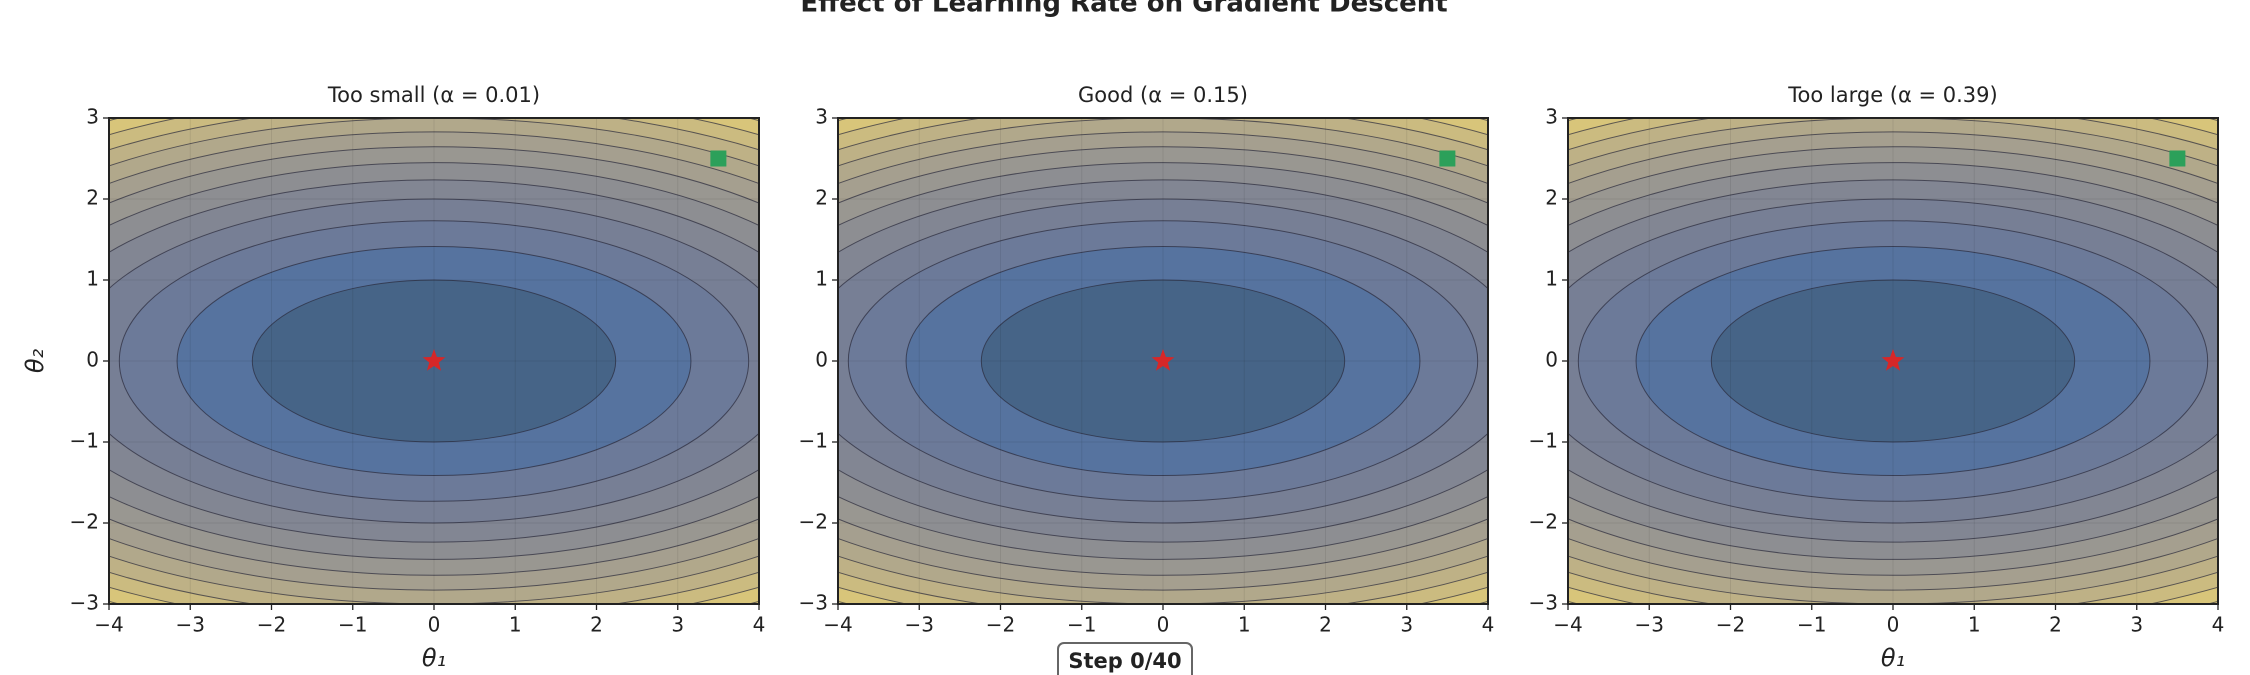 This screenshot has width=2250, height=675. Describe the element at coordinates (35, 360) in the screenshot. I see `y-axis-label: θ₂` at that location.